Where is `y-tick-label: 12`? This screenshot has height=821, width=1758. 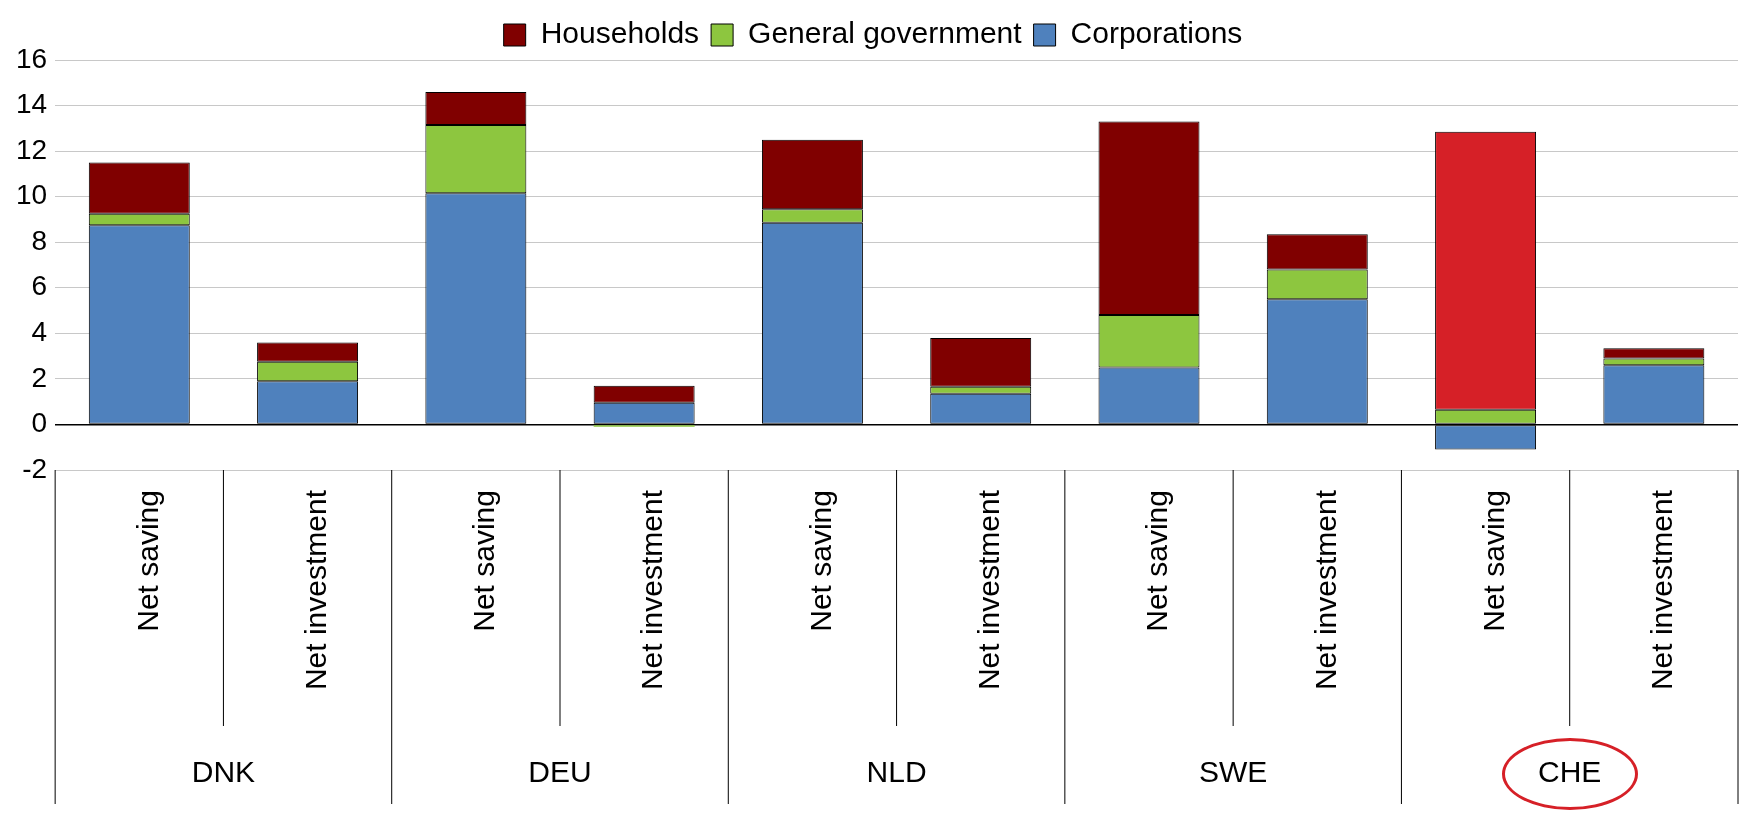 y-tick-label: 12 is located at coordinates (31, 149).